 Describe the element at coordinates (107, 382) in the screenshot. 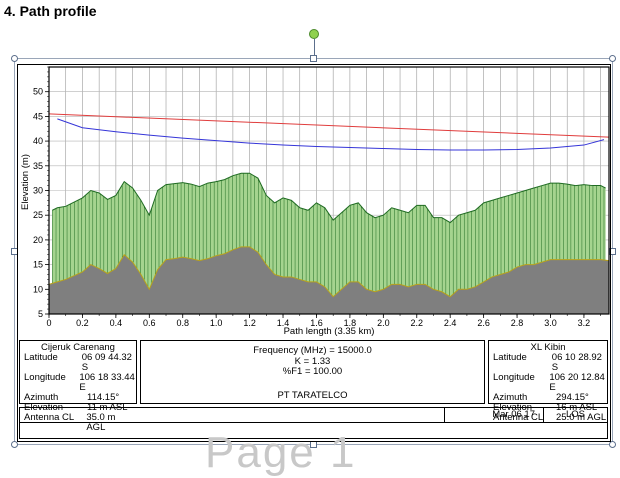

I see `site-left-row-value: 106 18 33.44 E` at that location.